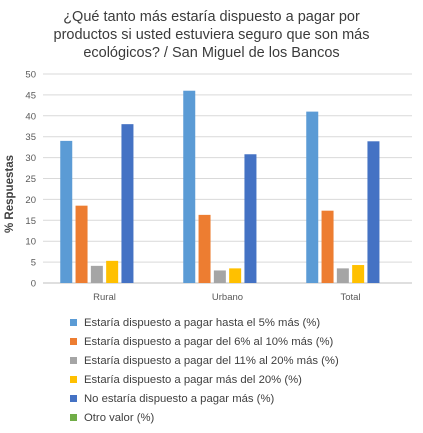 The height and width of the screenshot is (433, 423). Describe the element at coordinates (104, 297) in the screenshot. I see `x-tick-label: Rural` at that location.